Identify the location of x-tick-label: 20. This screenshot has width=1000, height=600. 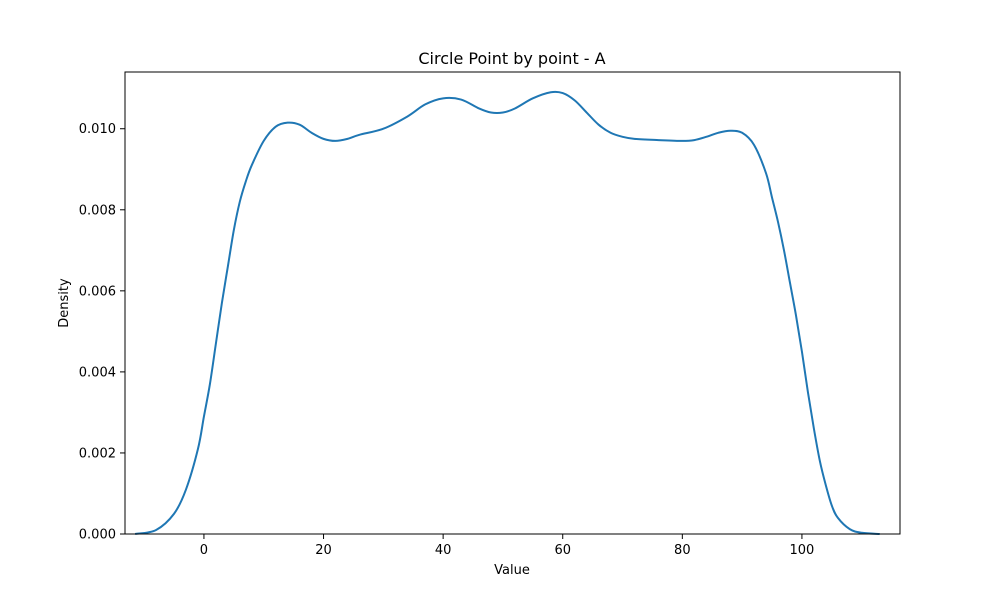
(323, 550).